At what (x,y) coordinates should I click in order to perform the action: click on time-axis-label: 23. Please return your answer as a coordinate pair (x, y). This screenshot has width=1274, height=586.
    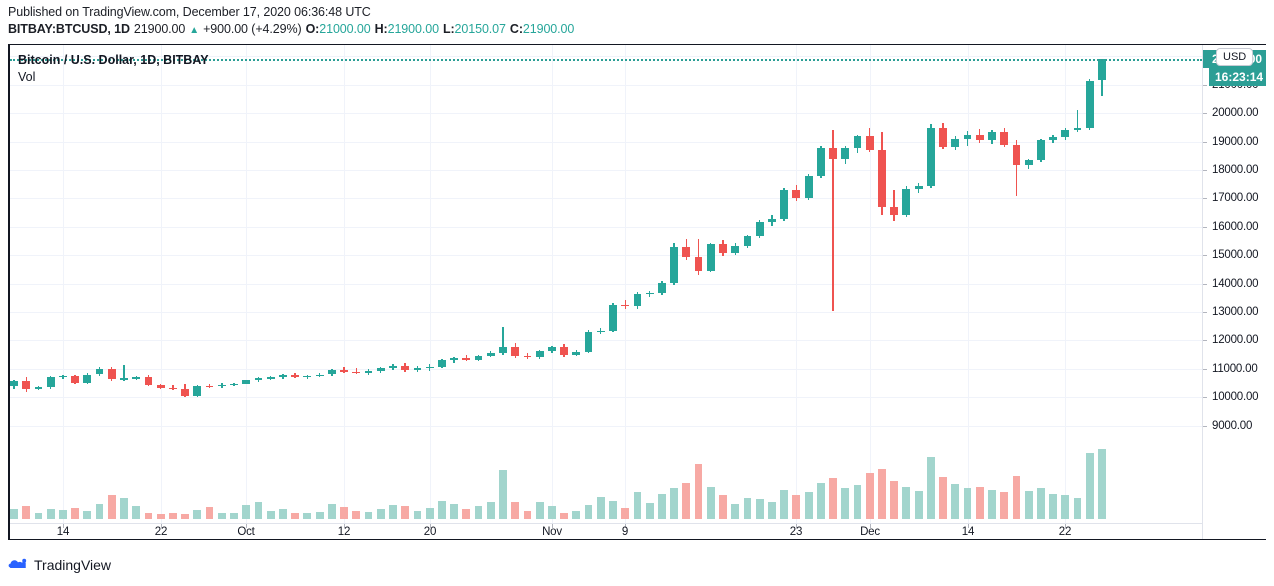
    Looking at the image, I should click on (796, 532).